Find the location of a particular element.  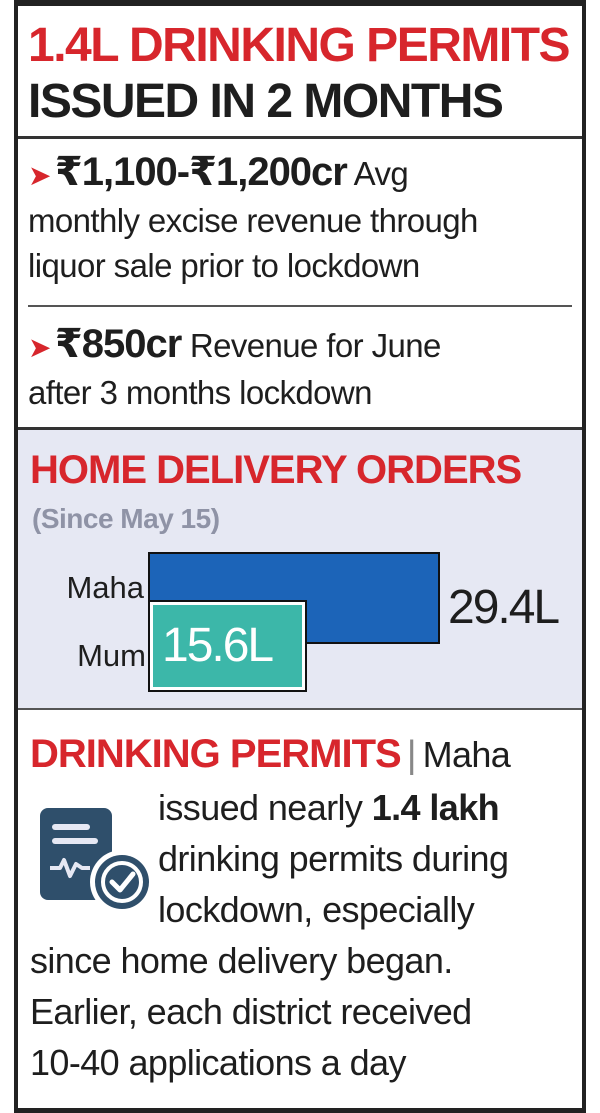

permits-lead: Maha is located at coordinates (466, 754).